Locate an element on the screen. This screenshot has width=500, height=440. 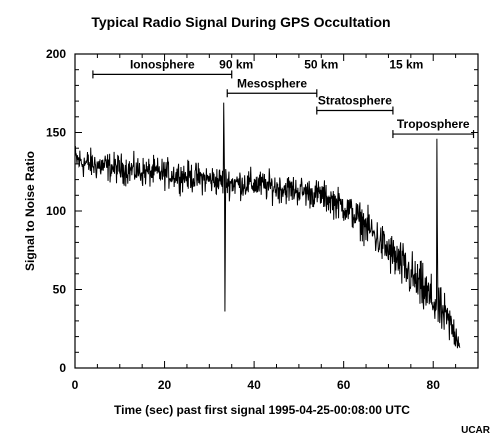
y-tick-label: 50 is located at coordinates (60, 290).